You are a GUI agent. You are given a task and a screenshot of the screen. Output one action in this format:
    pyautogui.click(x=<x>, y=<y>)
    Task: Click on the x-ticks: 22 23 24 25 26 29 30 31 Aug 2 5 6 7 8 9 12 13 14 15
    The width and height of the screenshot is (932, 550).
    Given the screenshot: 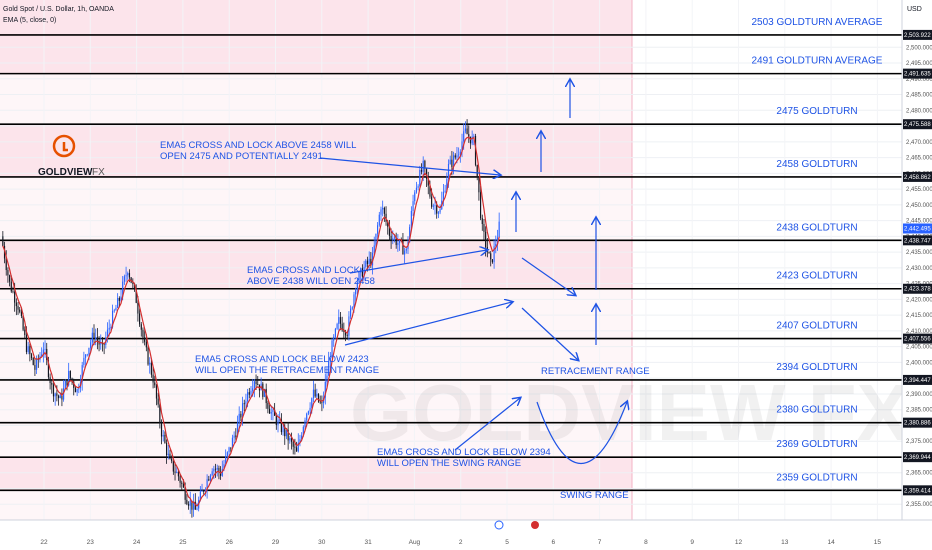 What is the action you would take?
    pyautogui.click(x=460, y=542)
    